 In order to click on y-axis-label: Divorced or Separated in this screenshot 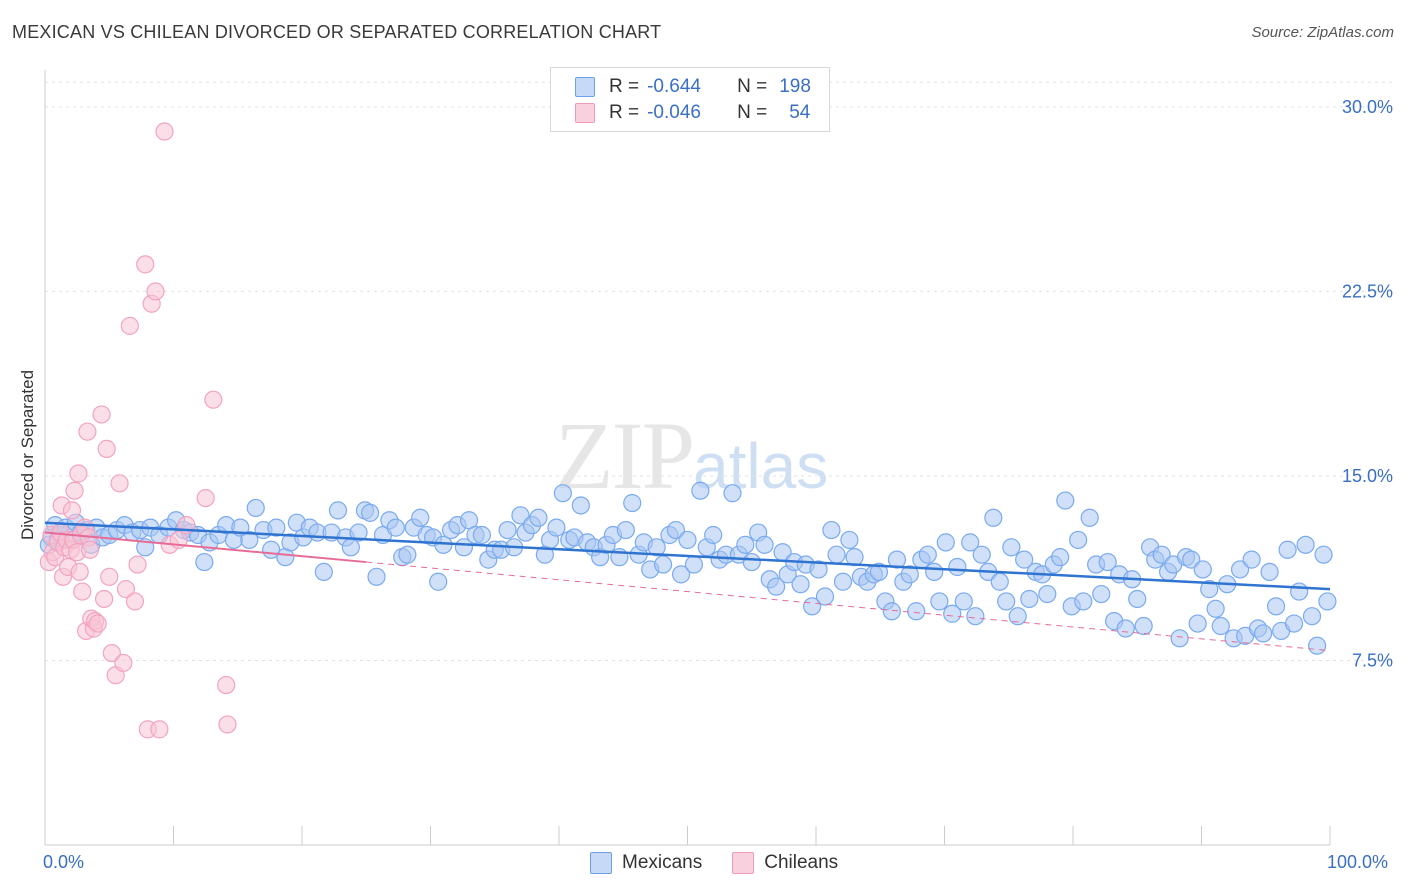, I will do `click(27, 455)`.